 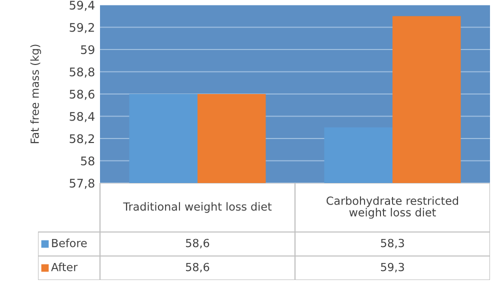 What do you see at coordinates (36, 94) in the screenshot?
I see `y-axis-title: Fat free mass (kg)` at bounding box center [36, 94].